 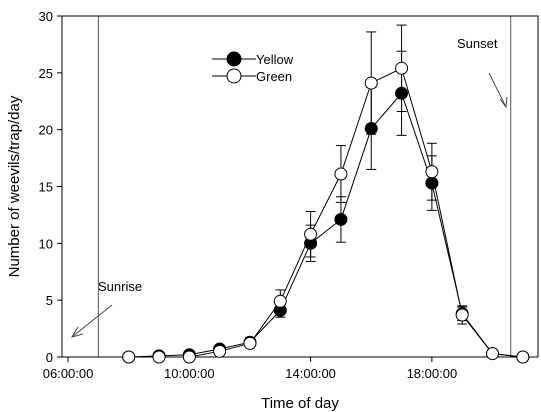 I want to click on legend-label-green: Green, so click(x=274, y=76).